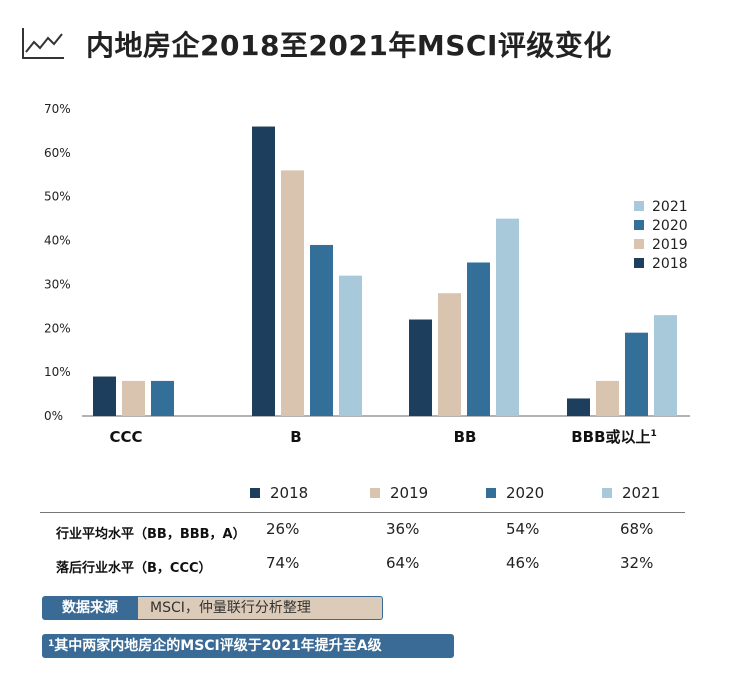 The image size is (744, 674). I want to click on x-category-label: CCC, so click(125, 437).